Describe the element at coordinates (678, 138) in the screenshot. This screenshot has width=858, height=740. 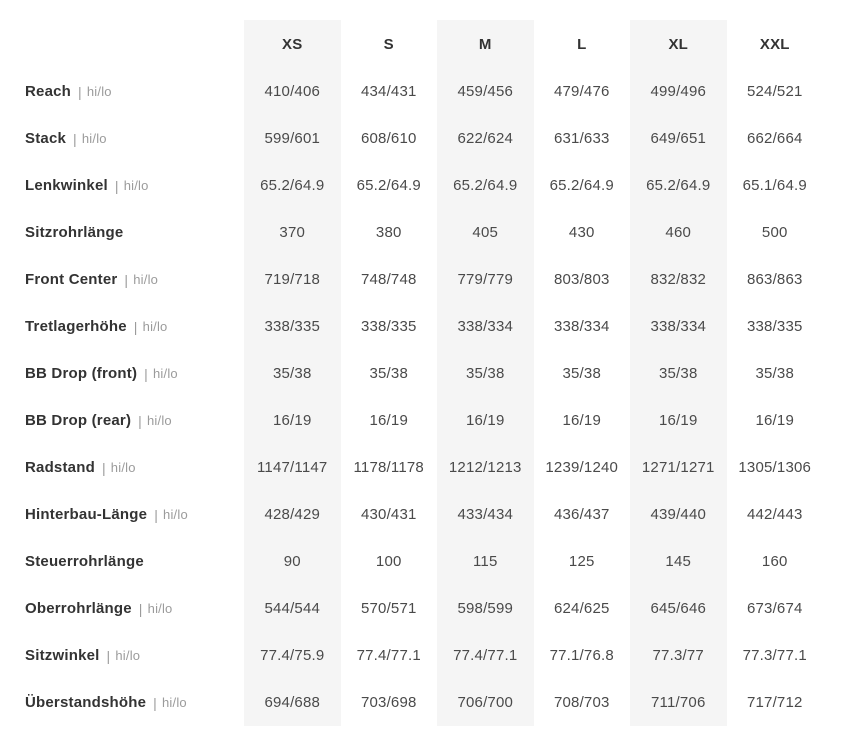
I see `cell-value: 649/651` at that location.